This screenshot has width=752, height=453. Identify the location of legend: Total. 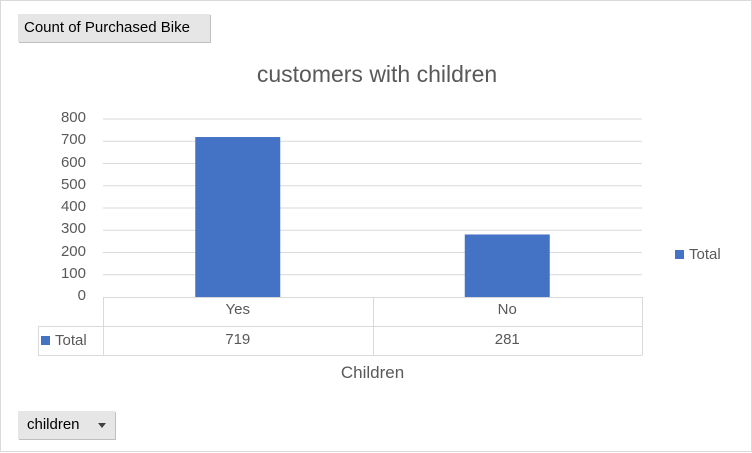
(698, 255).